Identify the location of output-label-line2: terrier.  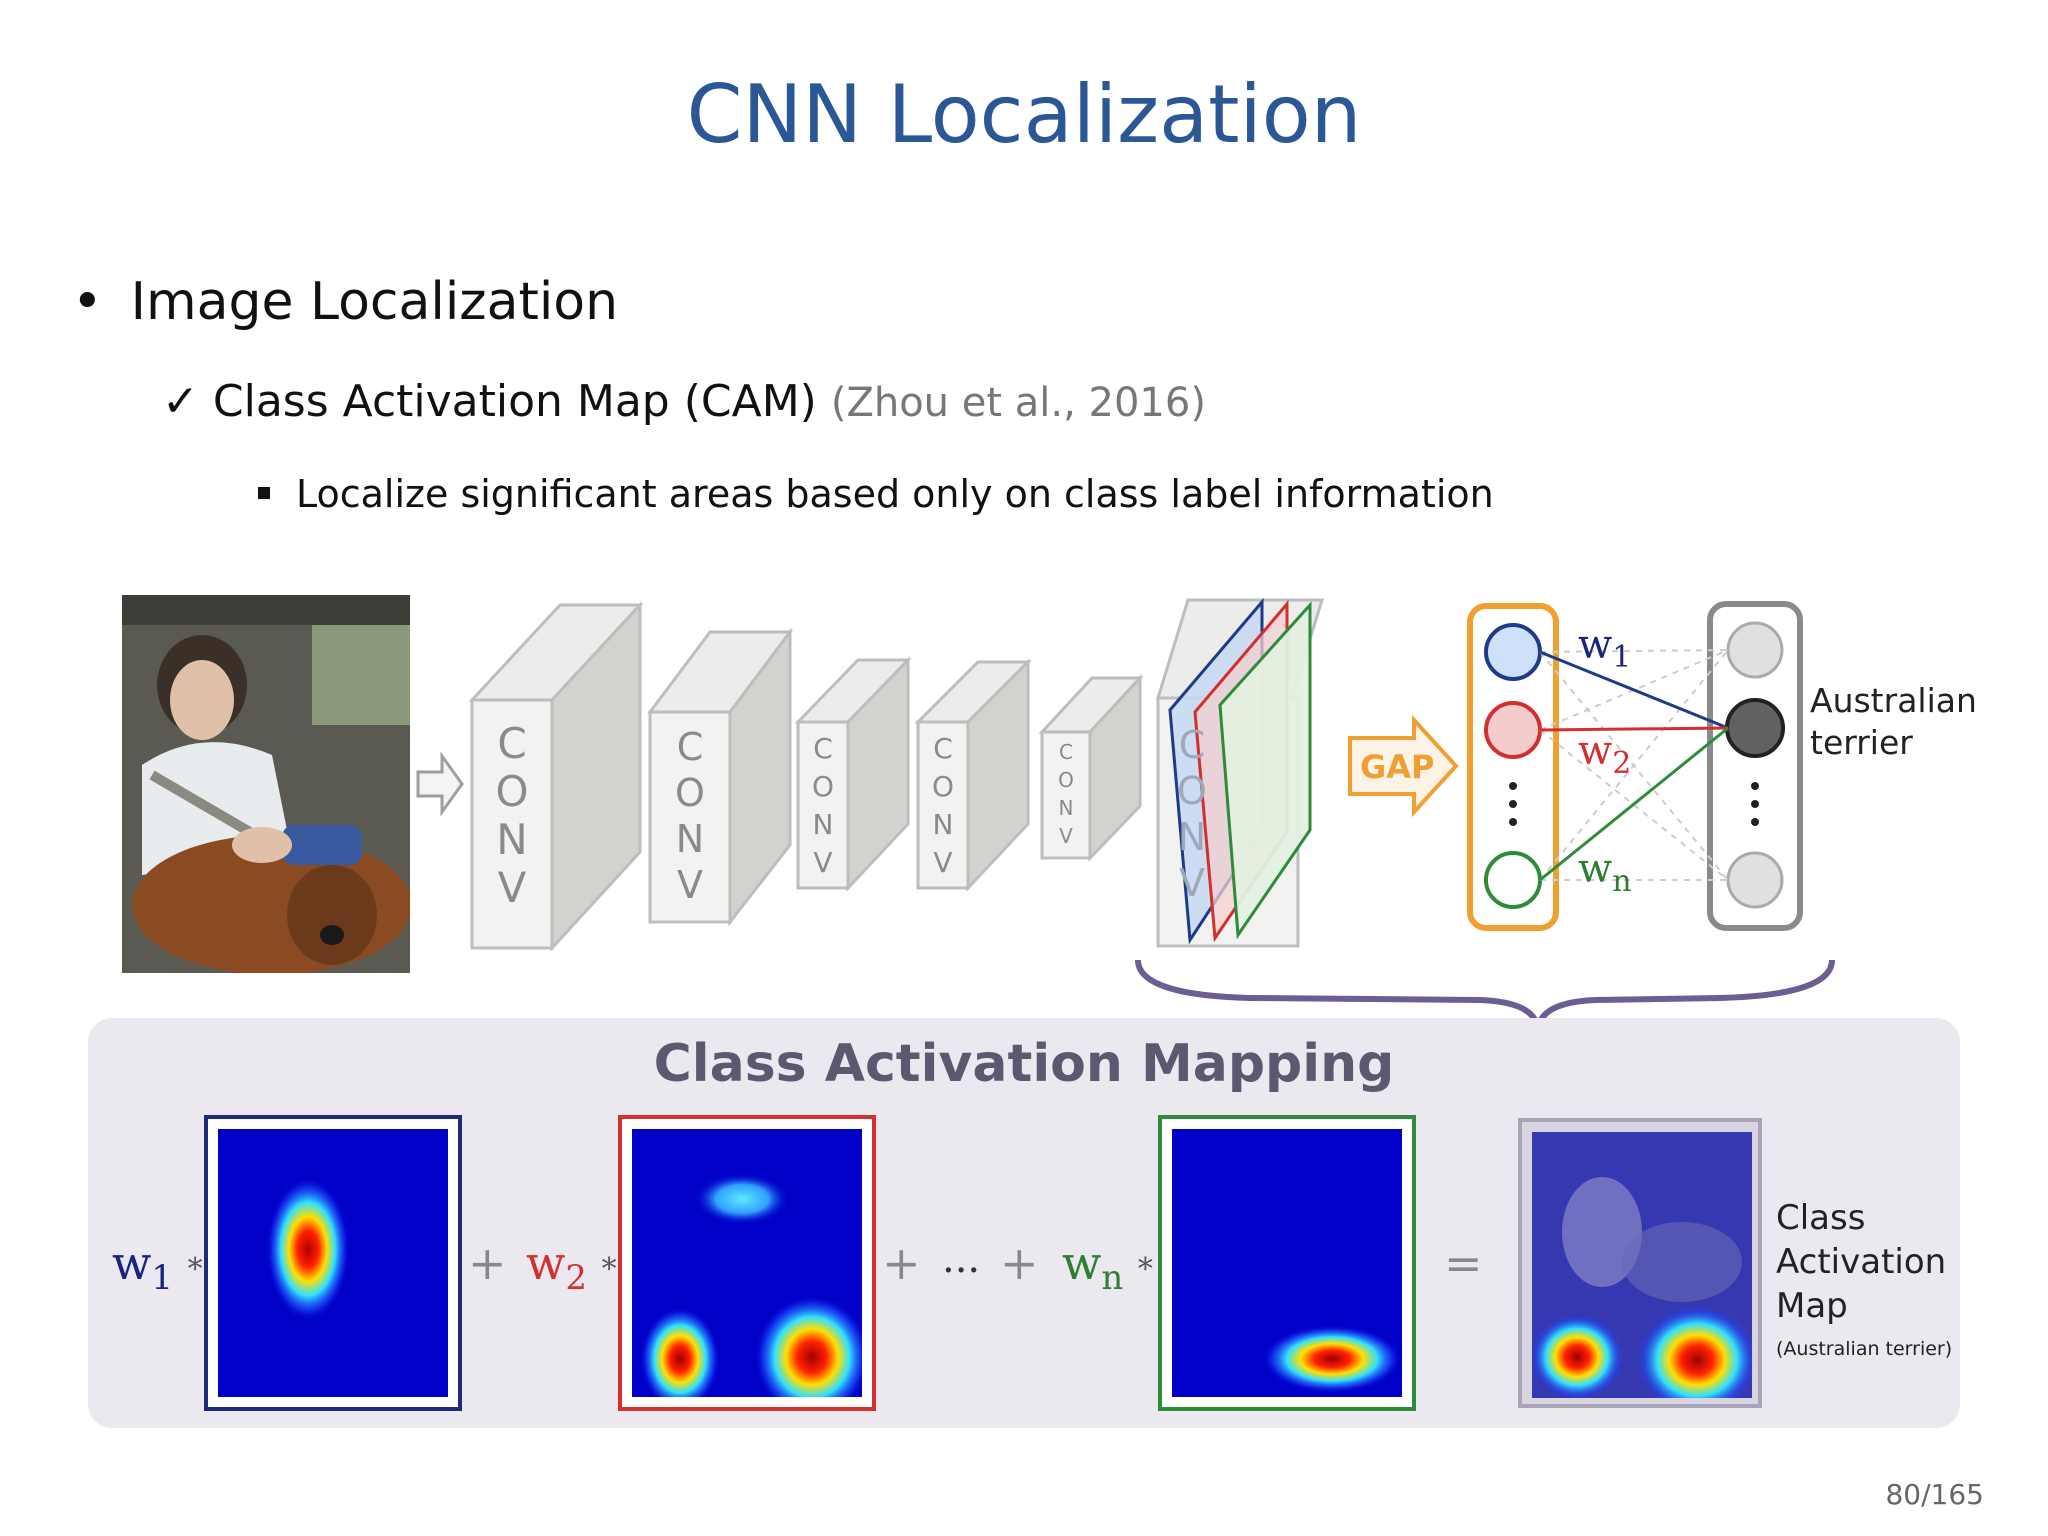
(1861, 742).